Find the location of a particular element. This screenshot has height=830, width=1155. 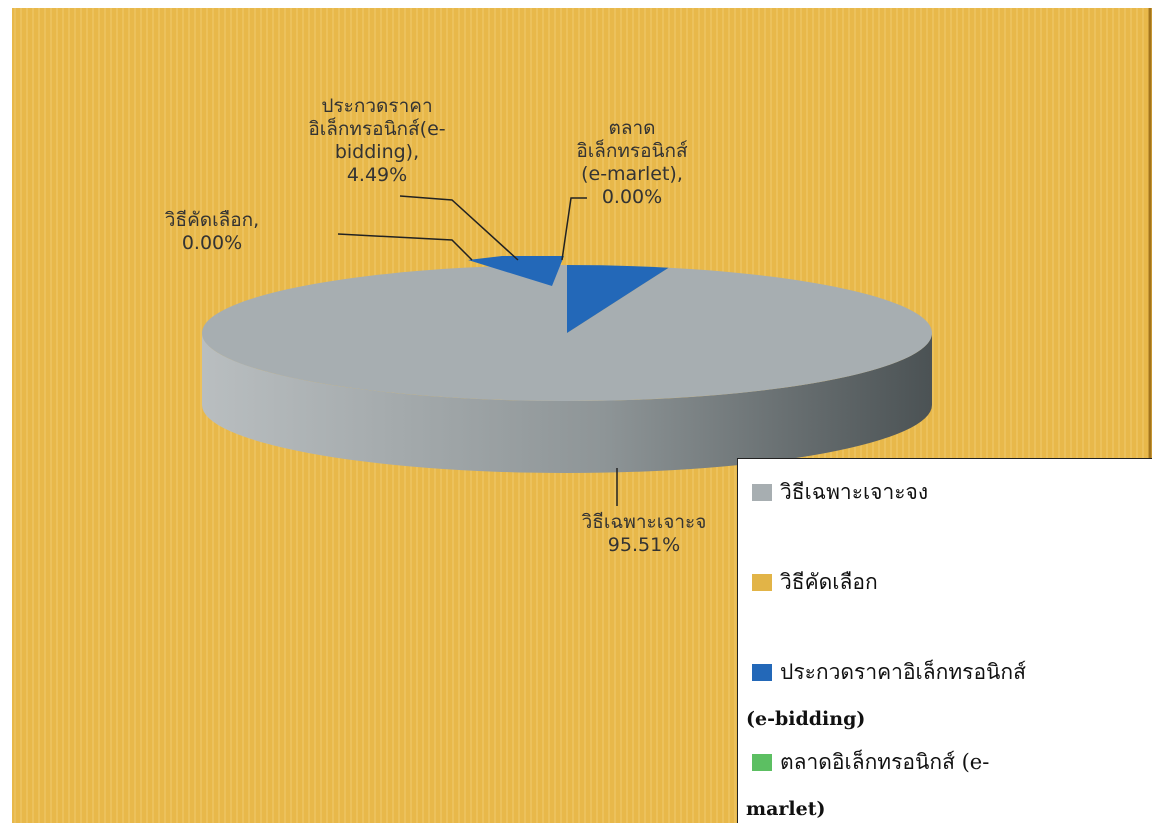

leader-line-emarket is located at coordinates (574, 229).